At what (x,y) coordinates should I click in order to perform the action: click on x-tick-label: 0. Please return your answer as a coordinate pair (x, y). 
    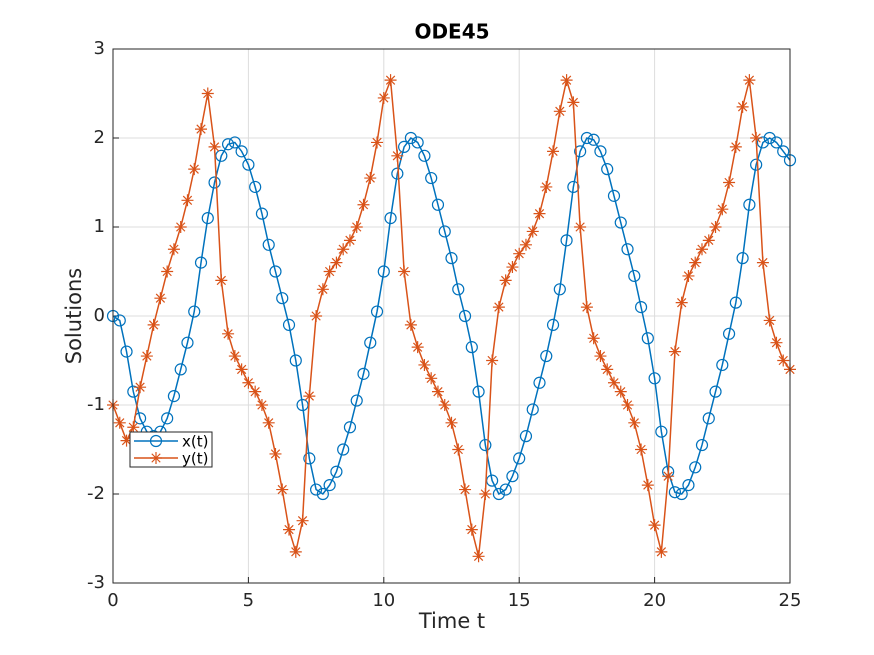
    Looking at the image, I should click on (112, 600).